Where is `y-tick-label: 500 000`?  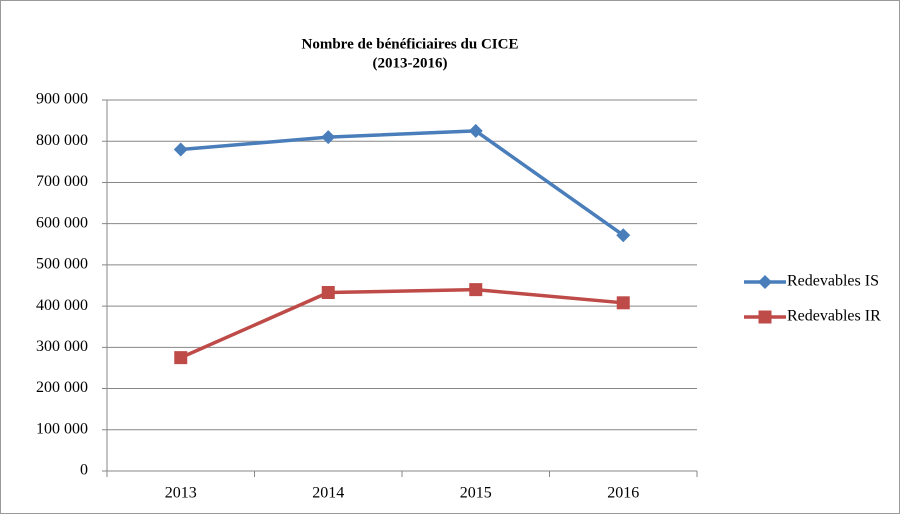
y-tick-label: 500 000 is located at coordinates (62, 264).